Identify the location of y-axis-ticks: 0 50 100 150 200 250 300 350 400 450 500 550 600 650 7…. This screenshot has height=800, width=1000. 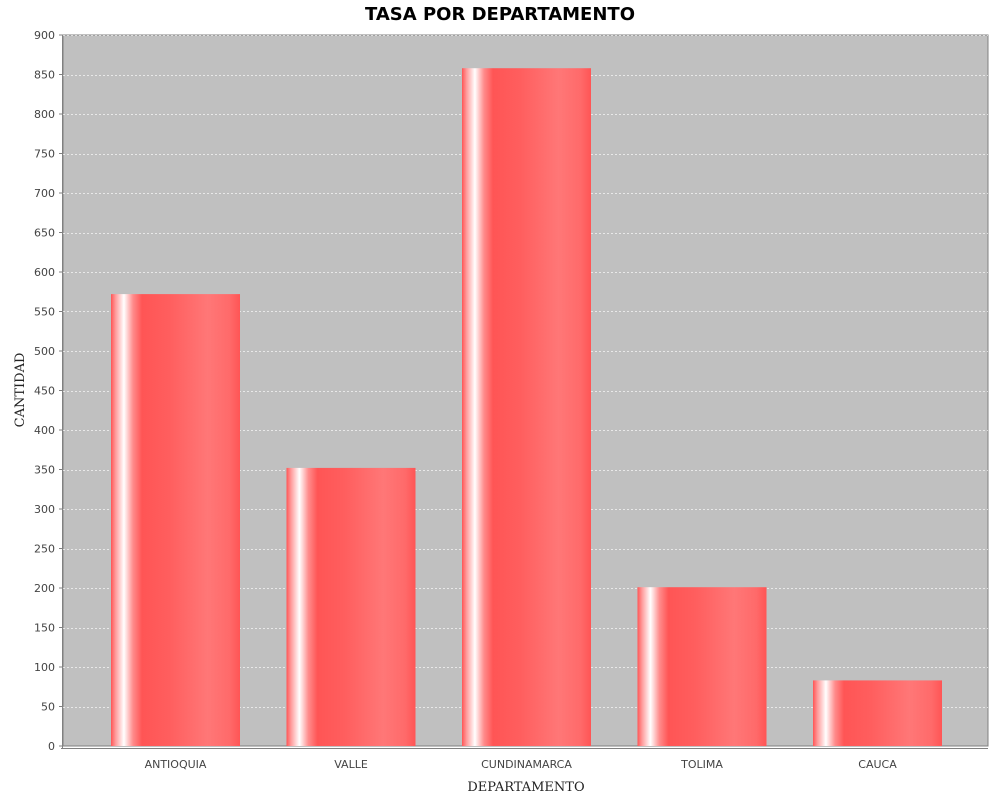
(48, 391).